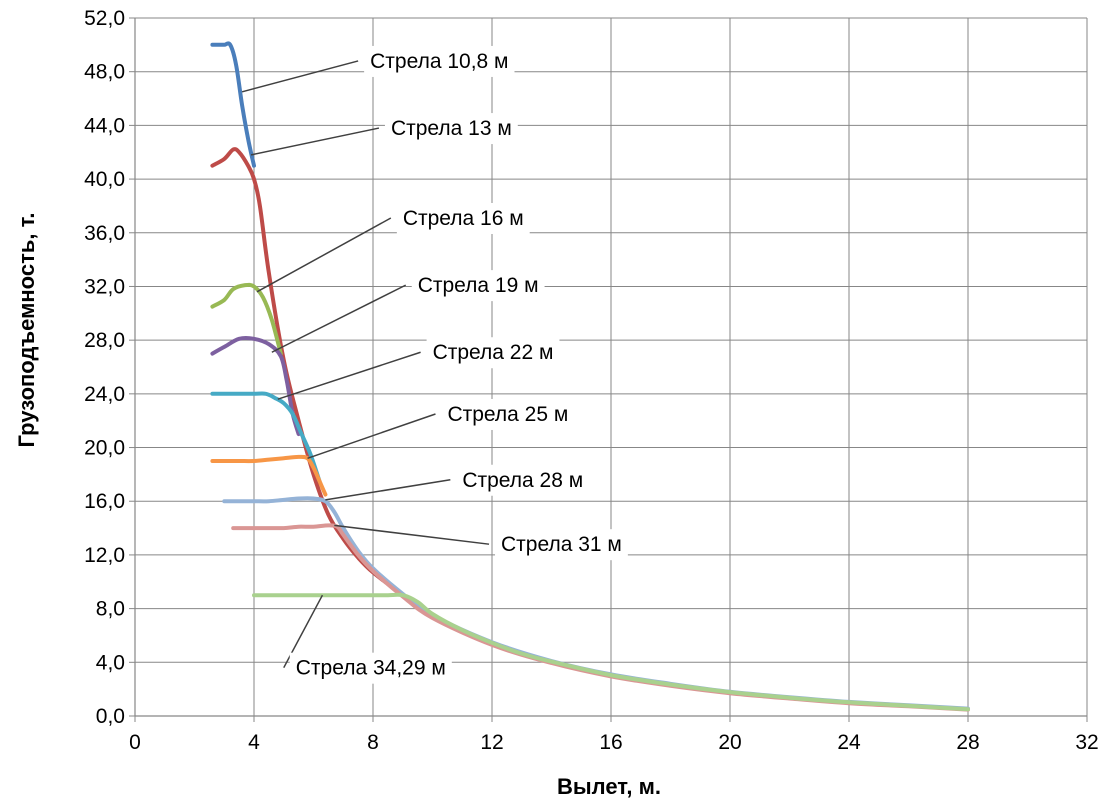 Image resolution: width=1113 pixels, height=803 pixels. What do you see at coordinates (110, 716) in the screenshot?
I see `y-tick-label: 0,0` at bounding box center [110, 716].